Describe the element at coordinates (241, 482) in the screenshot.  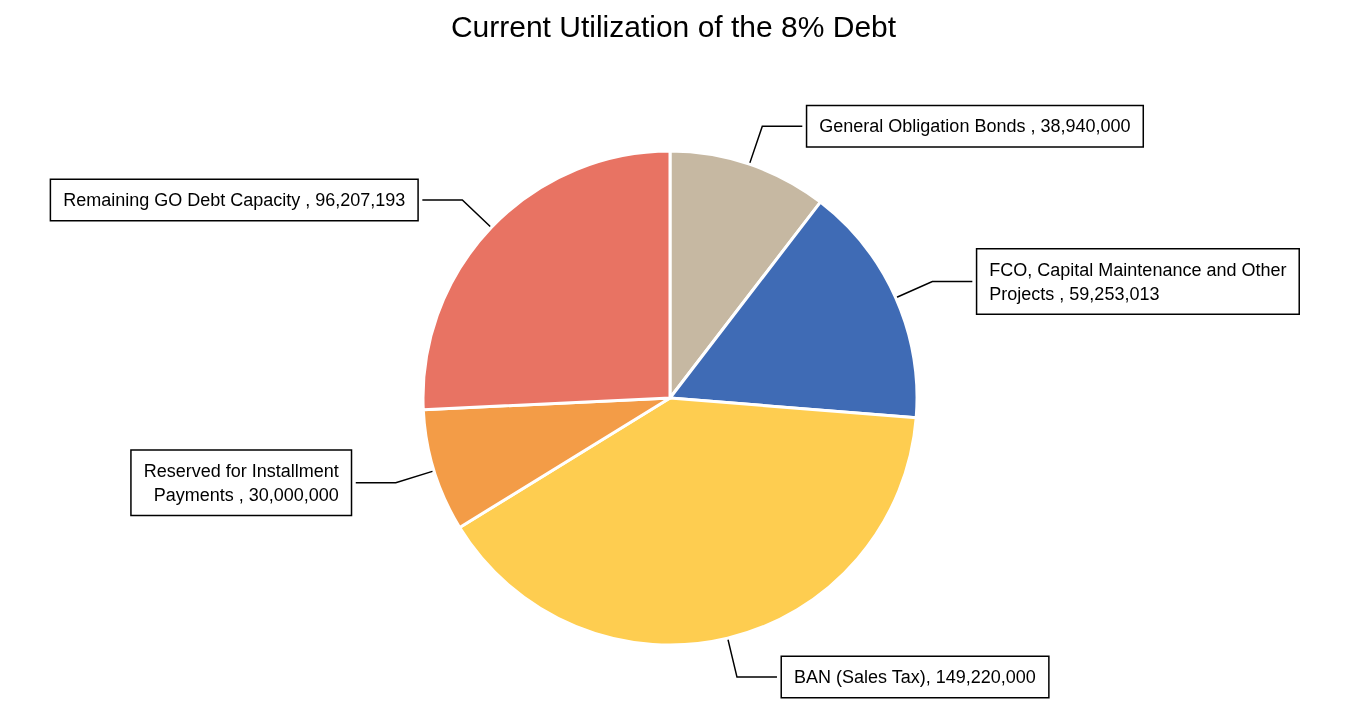
I see `slice-label: Reserved for Installment Payments , 30,000,000` at that location.